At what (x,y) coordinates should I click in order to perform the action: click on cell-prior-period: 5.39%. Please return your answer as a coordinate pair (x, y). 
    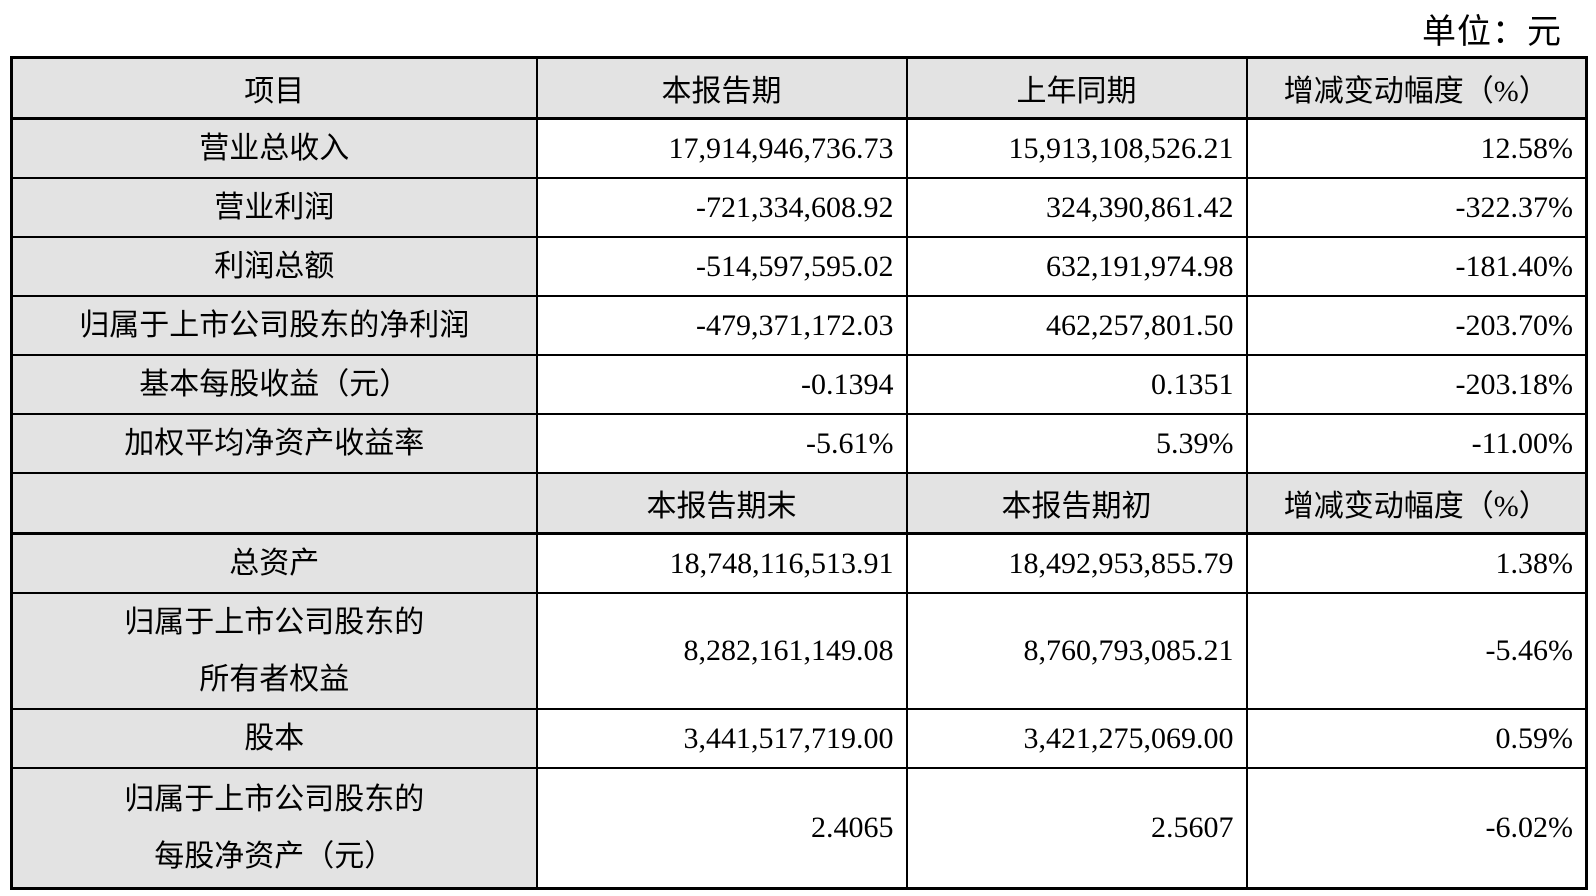
    Looking at the image, I should click on (1076, 443).